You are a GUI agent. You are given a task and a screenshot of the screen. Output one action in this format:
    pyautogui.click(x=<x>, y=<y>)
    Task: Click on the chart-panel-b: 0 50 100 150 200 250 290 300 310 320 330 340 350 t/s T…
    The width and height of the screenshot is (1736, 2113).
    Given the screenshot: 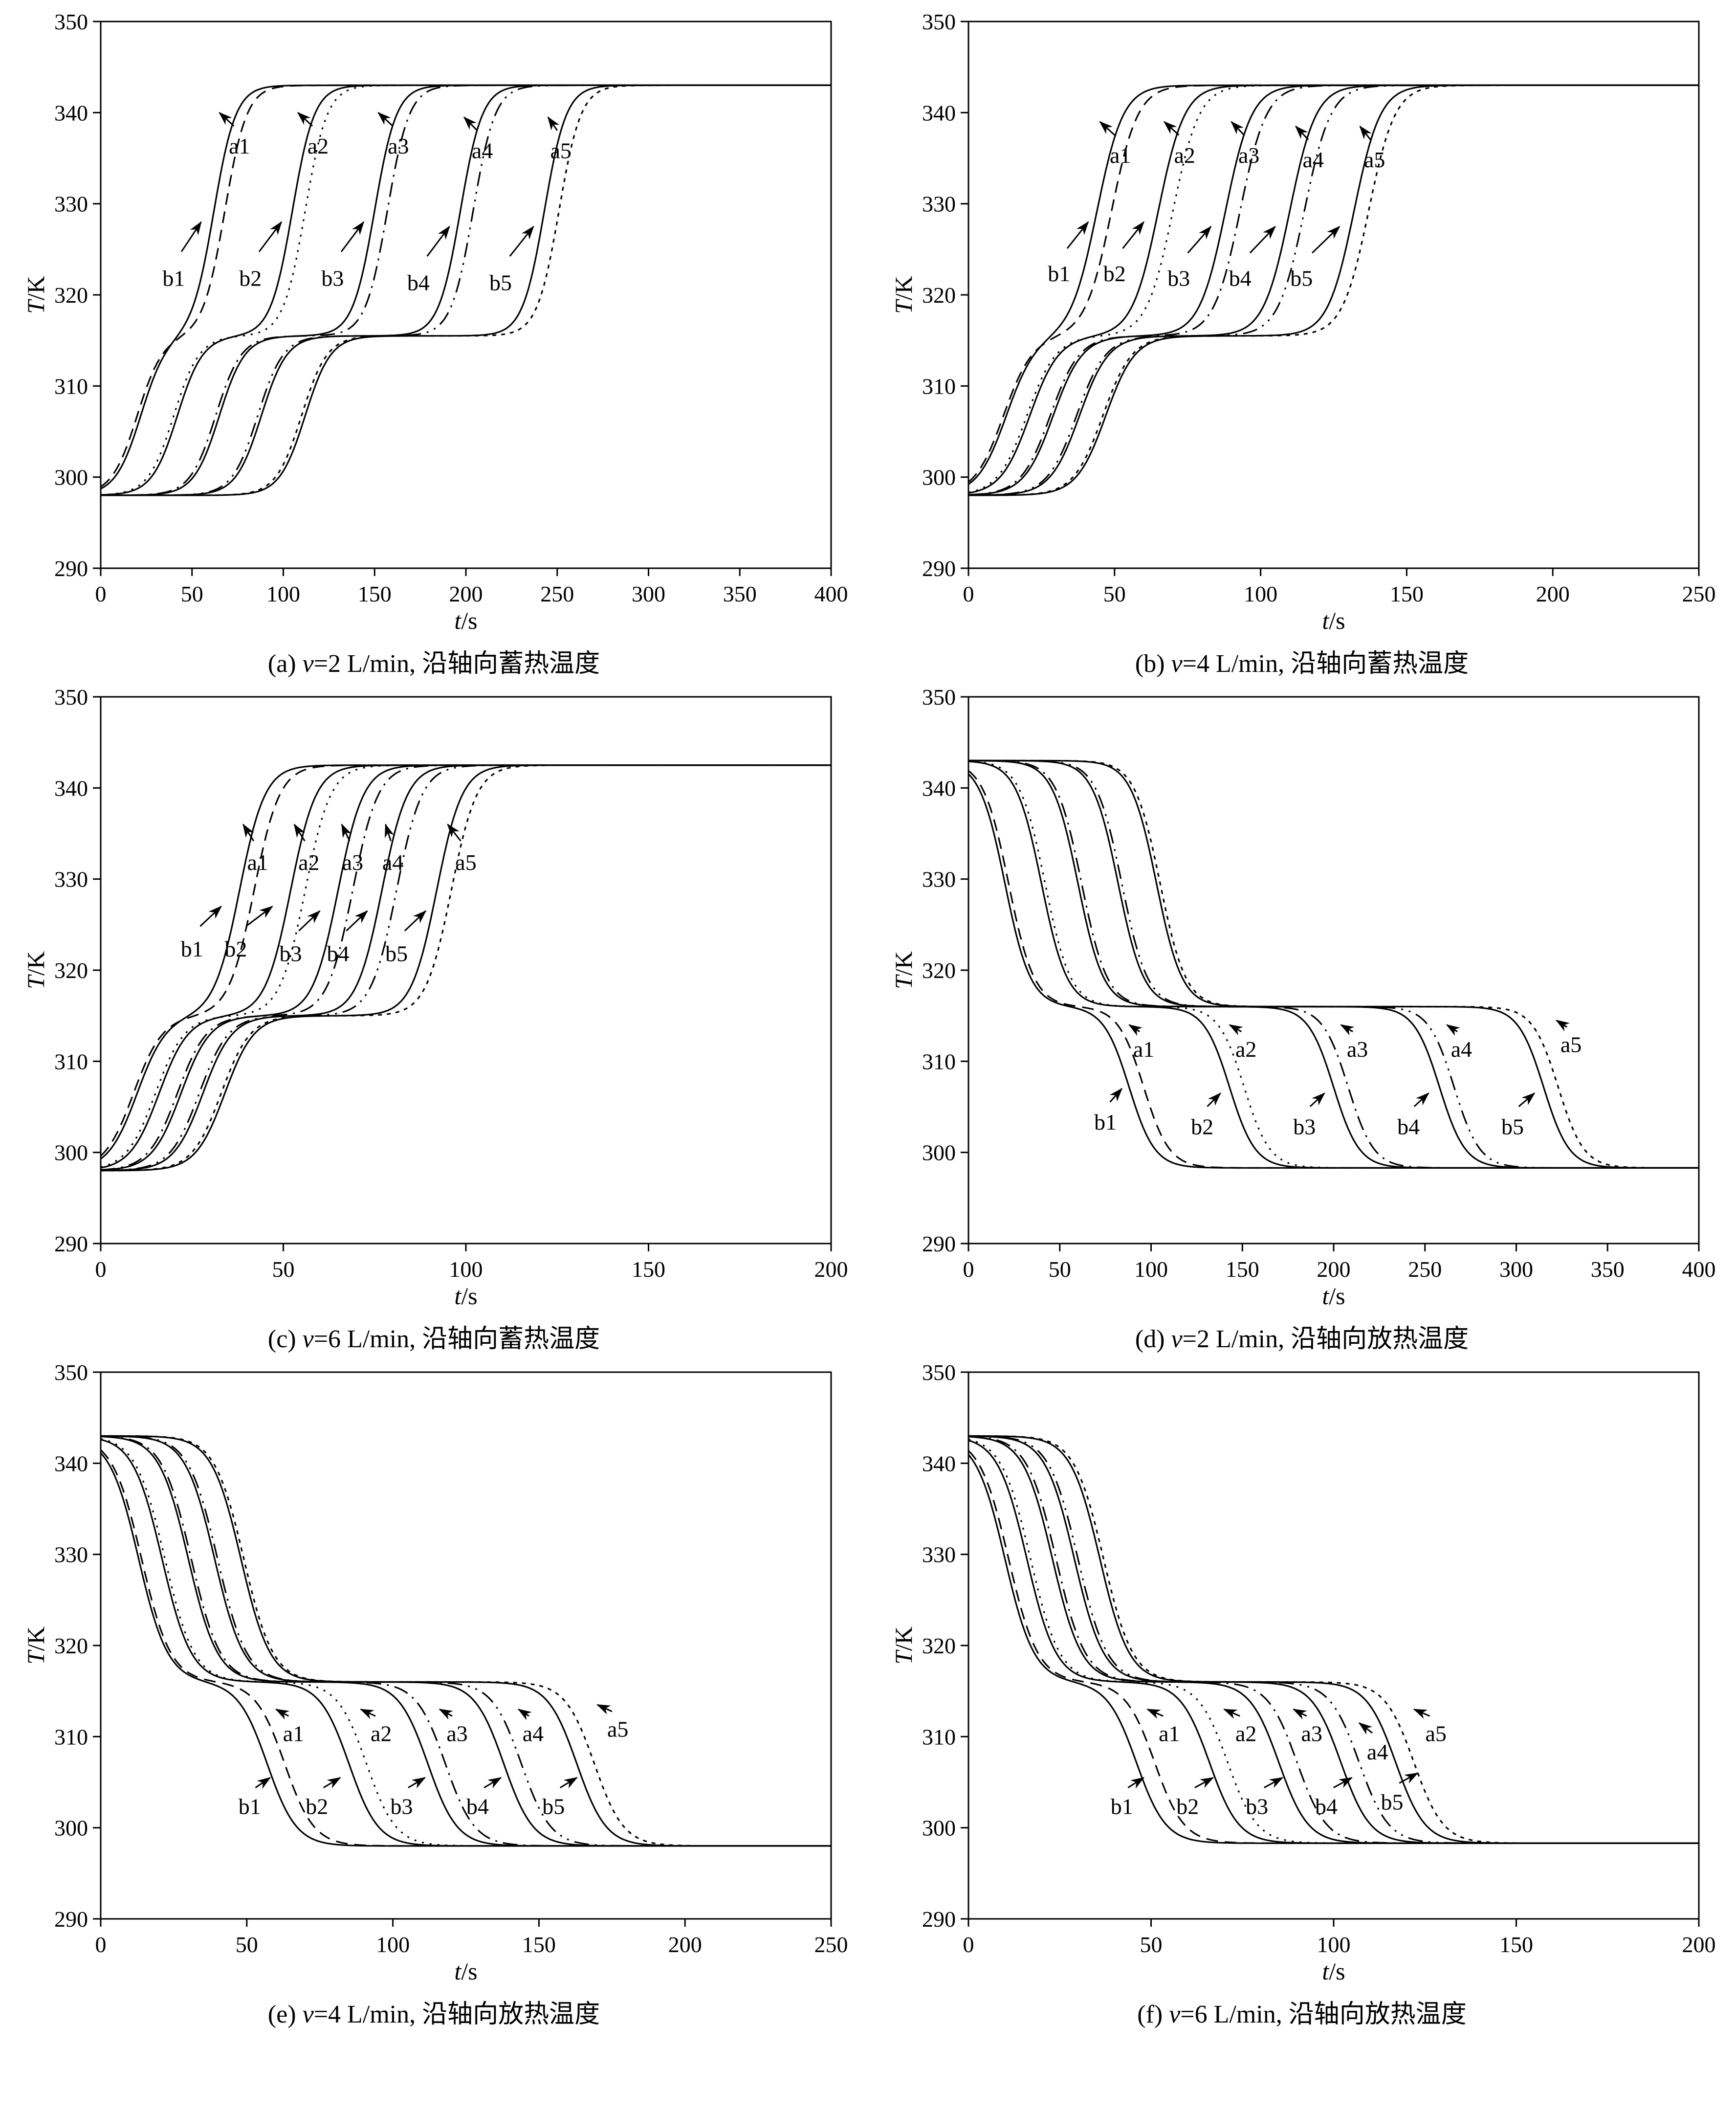 What is the action you would take?
    pyautogui.click(x=1303, y=323)
    